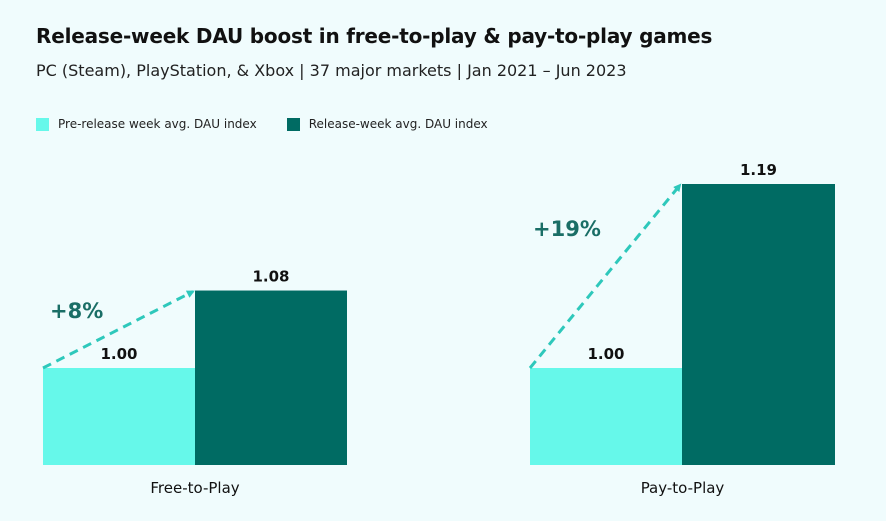 The width and height of the screenshot is (886, 521). What do you see at coordinates (398, 124) in the screenshot?
I see `legend-label-release-week: Release-week avg. DAU index` at bounding box center [398, 124].